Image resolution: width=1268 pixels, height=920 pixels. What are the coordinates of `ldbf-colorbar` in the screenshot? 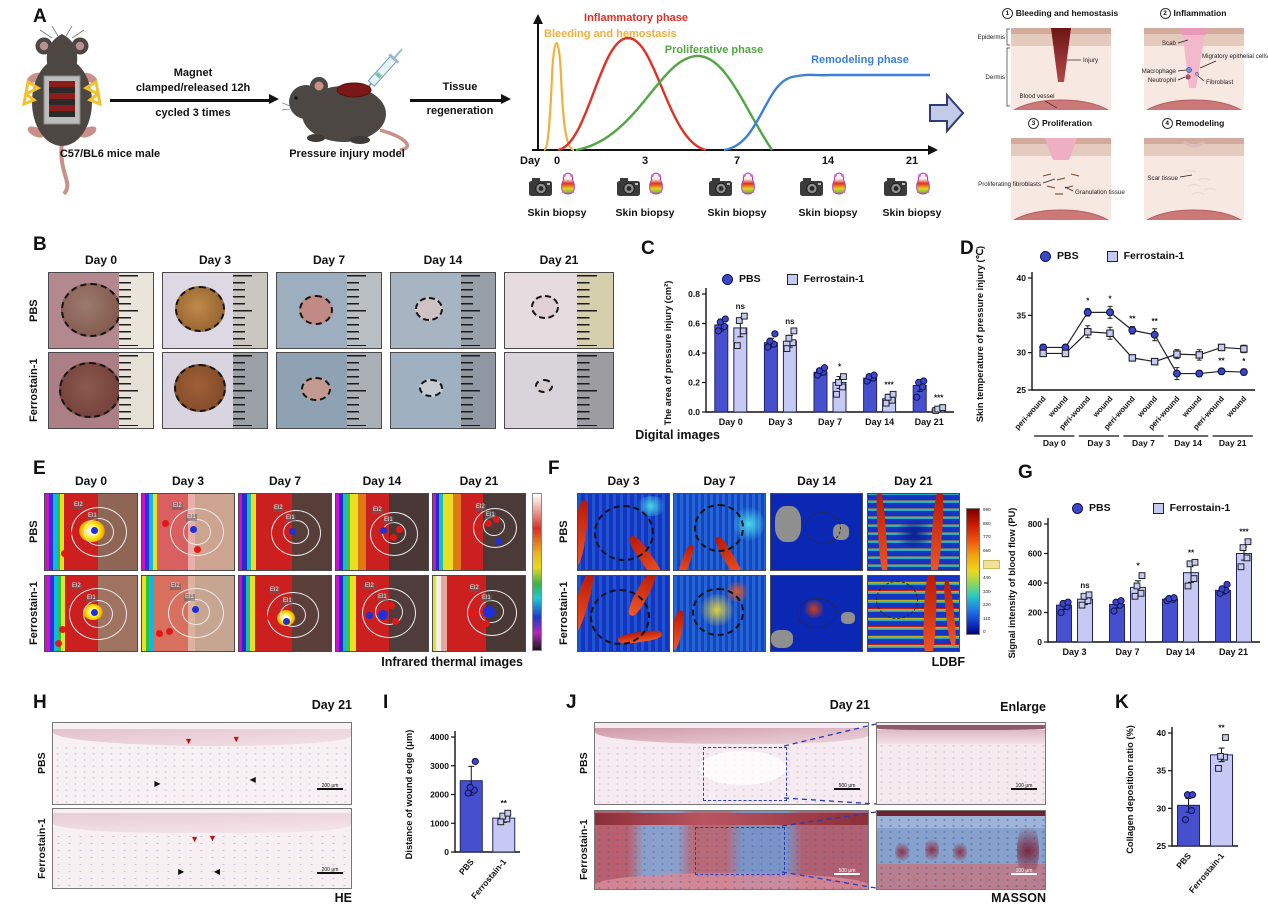 It's located at (973, 571).